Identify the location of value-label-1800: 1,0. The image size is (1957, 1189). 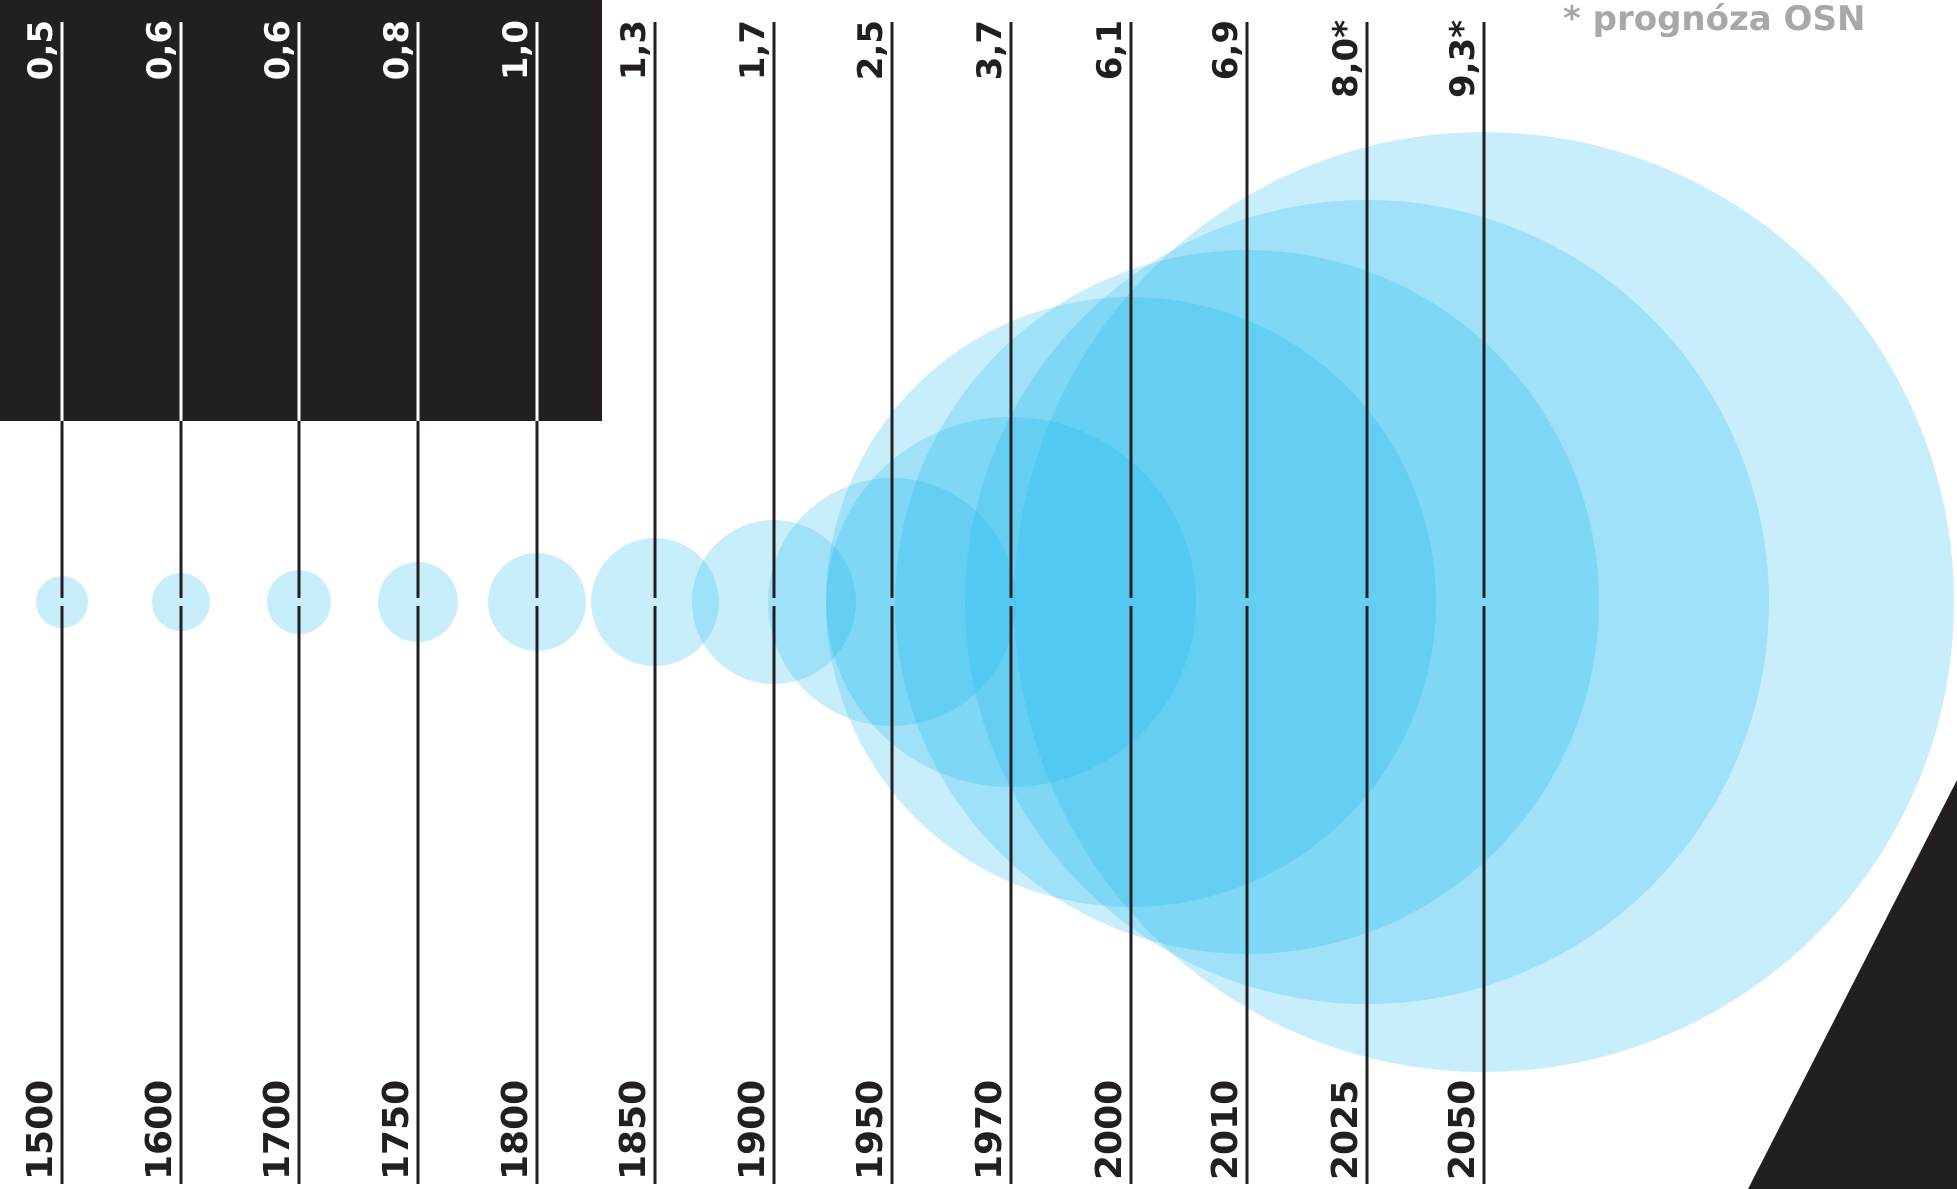
(516, 50).